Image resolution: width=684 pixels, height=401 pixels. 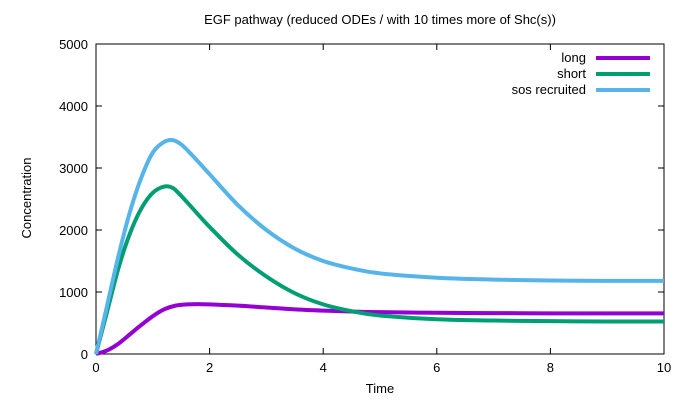 What do you see at coordinates (209, 367) in the screenshot?
I see `x-tick-label: 2` at bounding box center [209, 367].